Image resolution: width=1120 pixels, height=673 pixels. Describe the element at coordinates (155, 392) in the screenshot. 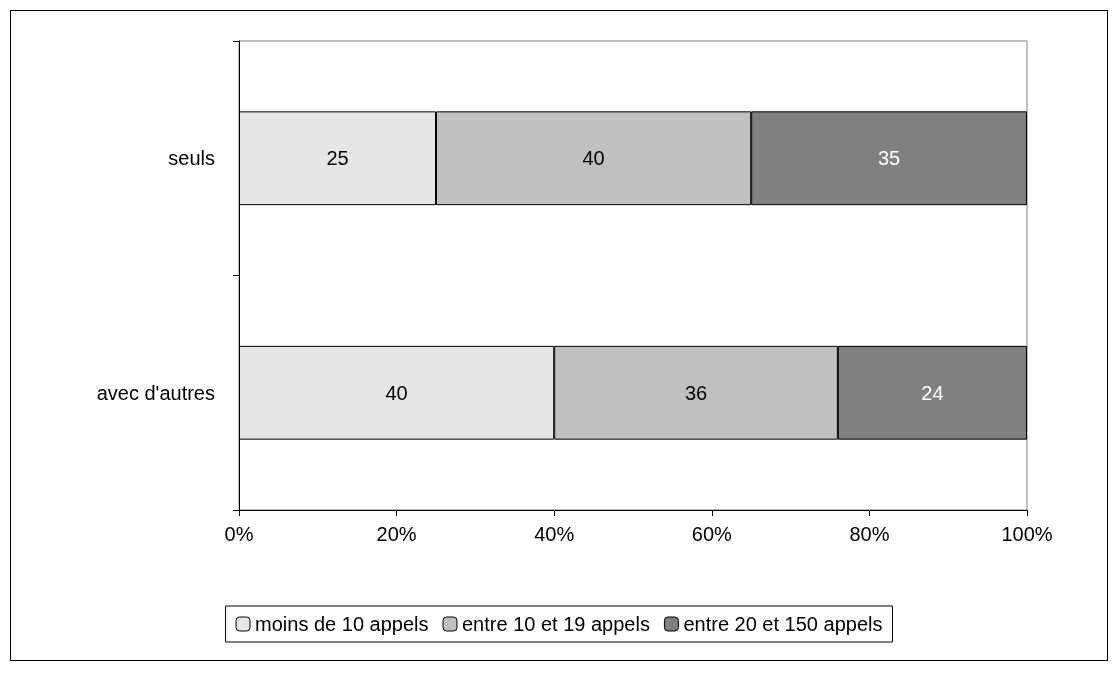

I see `y-tick-label: avec d'autres` at that location.